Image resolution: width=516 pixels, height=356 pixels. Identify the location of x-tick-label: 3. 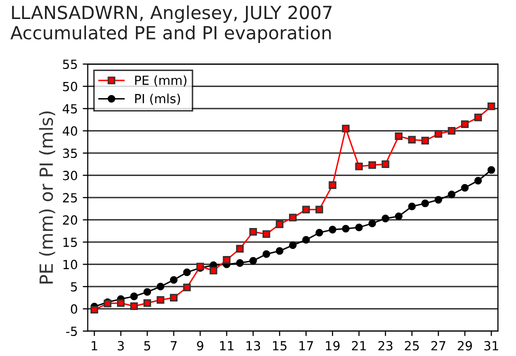
(121, 345).